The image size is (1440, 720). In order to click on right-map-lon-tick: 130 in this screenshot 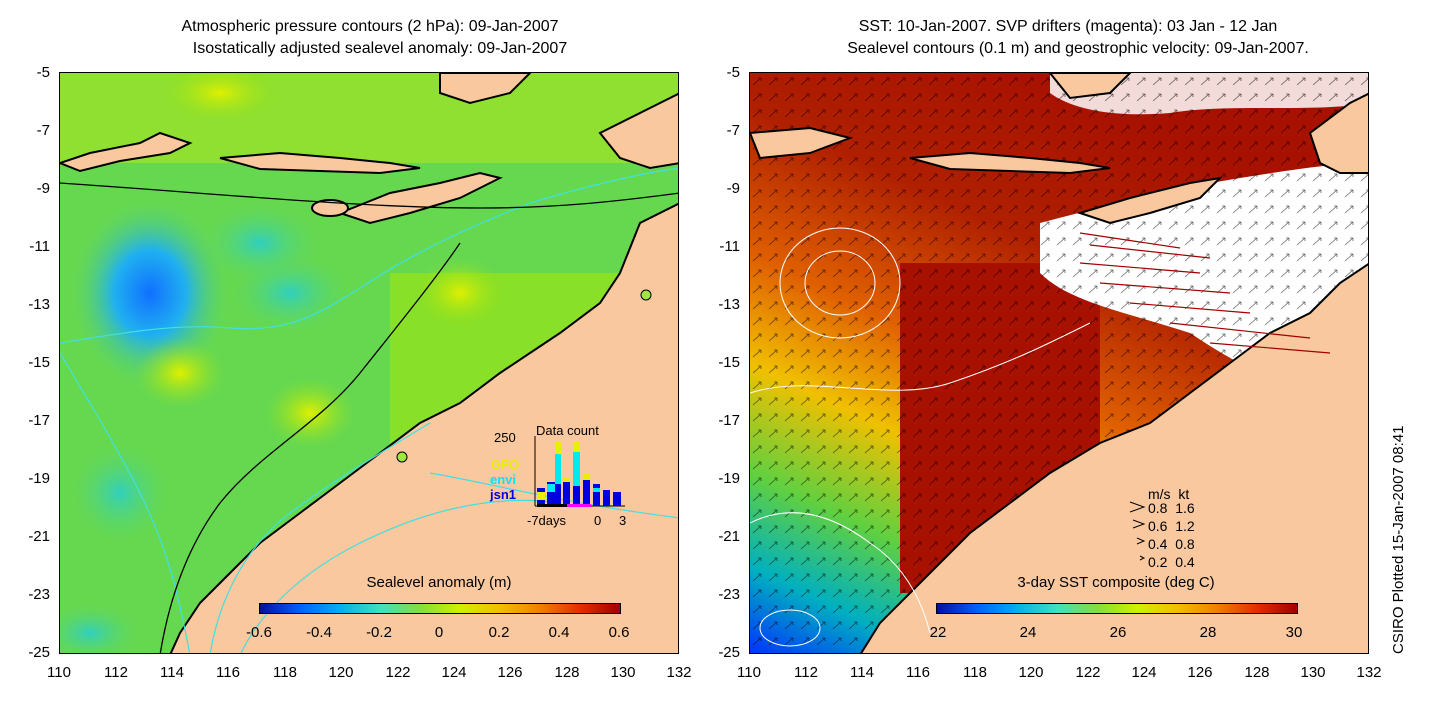, I will do `click(1313, 672)`.